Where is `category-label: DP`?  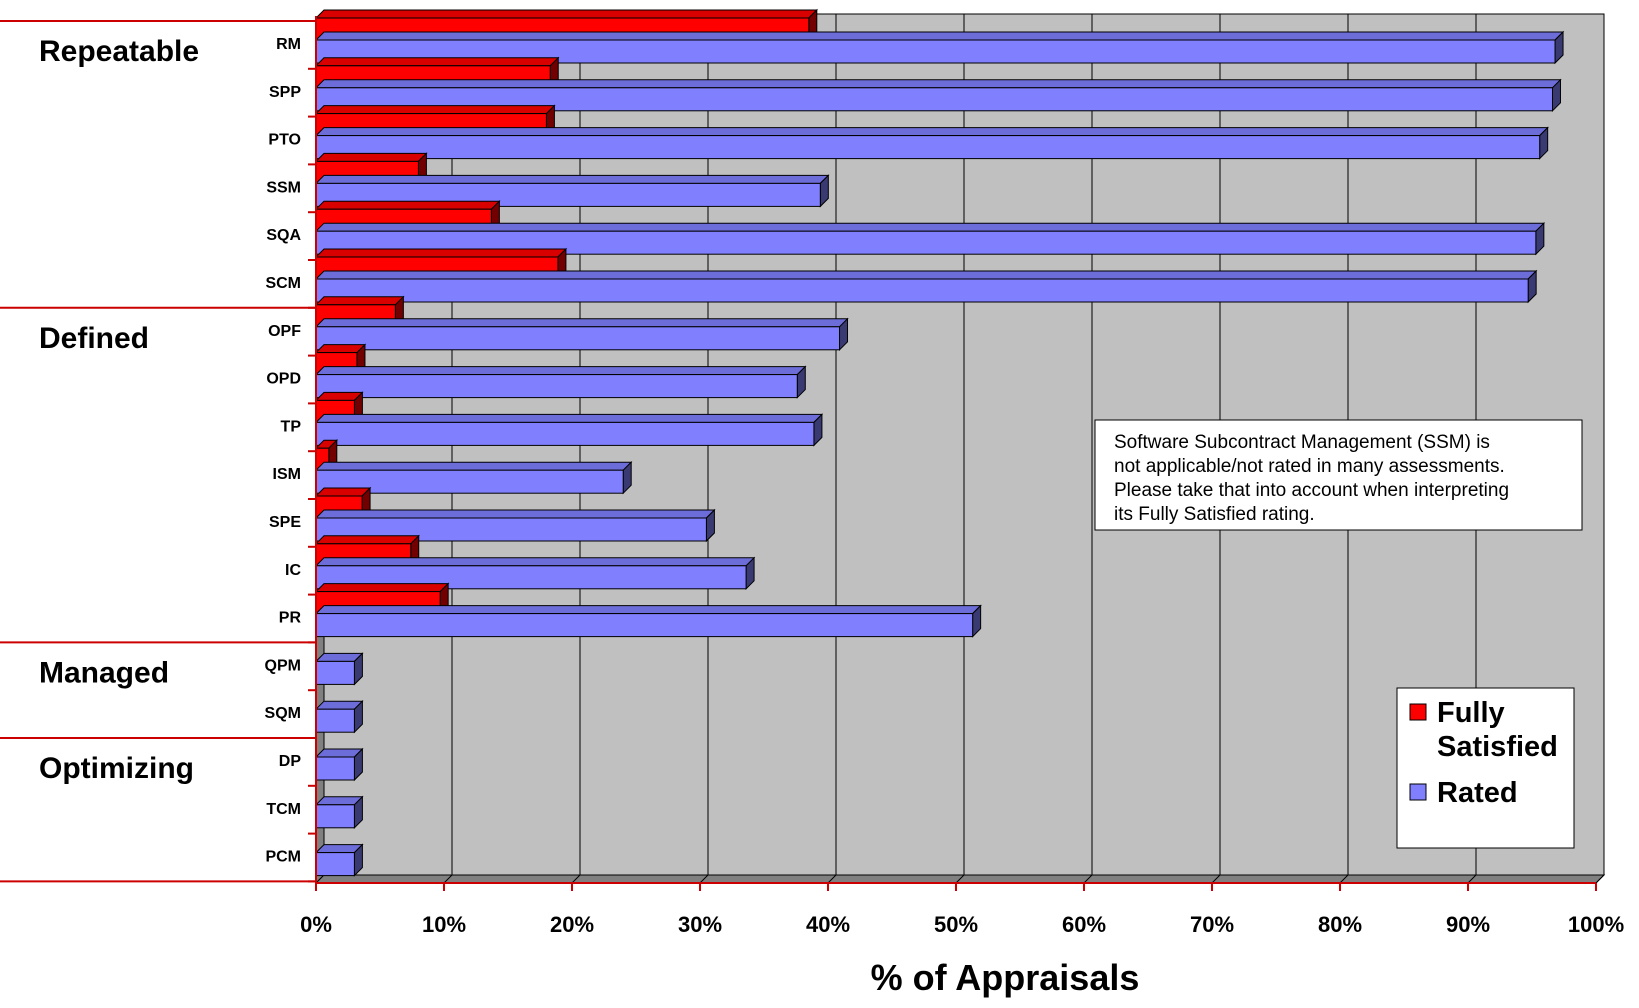
category-label: DP is located at coordinates (290, 761).